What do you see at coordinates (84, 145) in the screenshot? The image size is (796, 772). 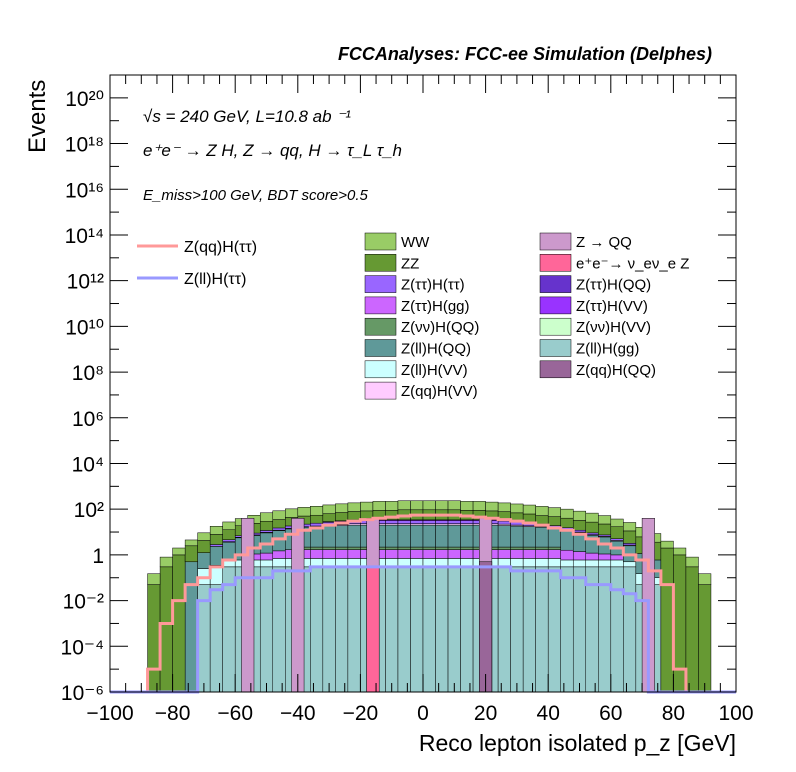 I see `y-tick-label: 10¹⁸` at bounding box center [84, 145].